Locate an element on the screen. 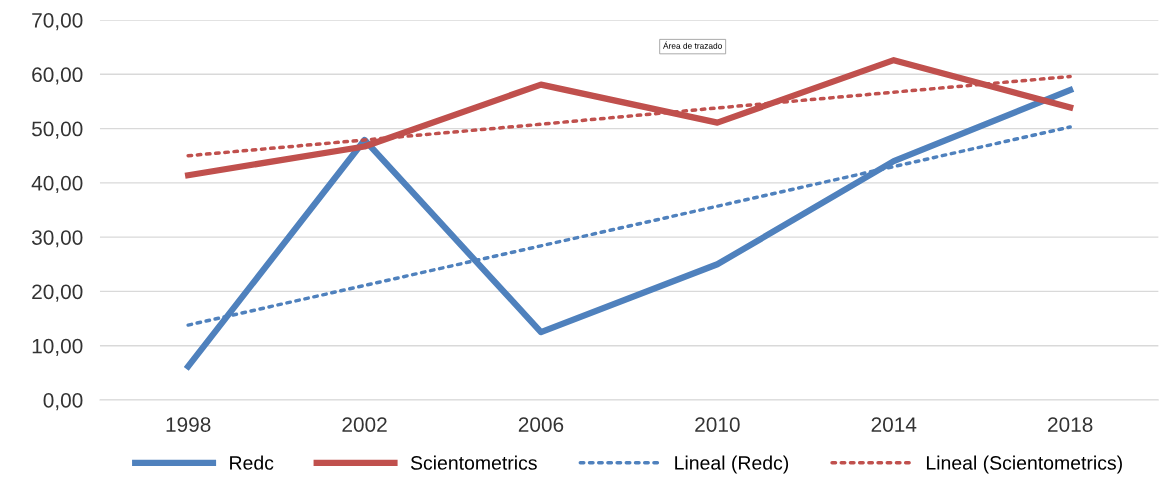 The width and height of the screenshot is (1176, 500). y-tick-label: 0,00 is located at coordinates (63, 402).